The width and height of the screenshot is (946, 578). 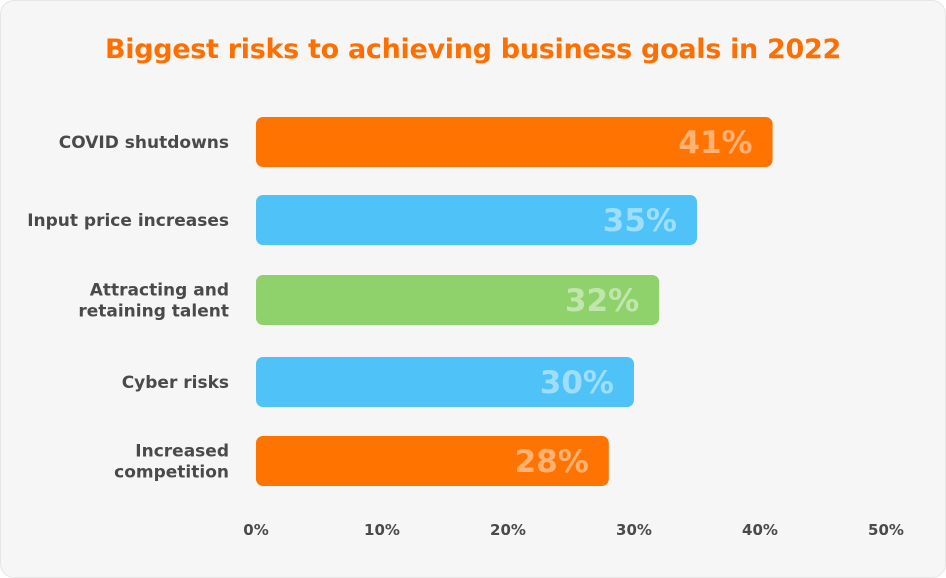 I want to click on x-tick-label: 40%, so click(x=760, y=530).